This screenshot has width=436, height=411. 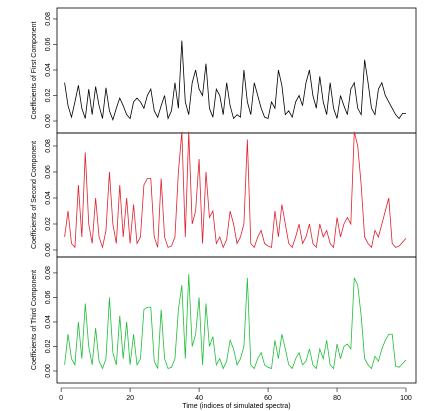 What do you see at coordinates (34, 320) in the screenshot?
I see `y-axis-label: Coefficients of Third Component` at bounding box center [34, 320].